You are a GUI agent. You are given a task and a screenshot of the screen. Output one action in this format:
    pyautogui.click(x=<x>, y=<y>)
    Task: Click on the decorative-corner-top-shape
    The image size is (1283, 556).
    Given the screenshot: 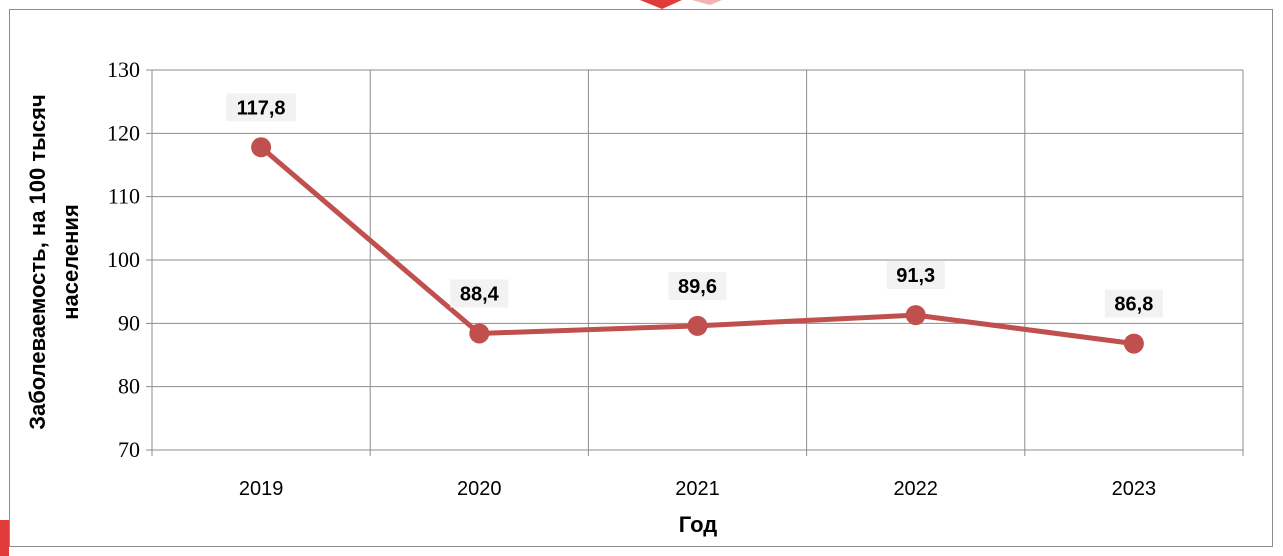 What is the action you would take?
    pyautogui.click(x=681, y=4)
    